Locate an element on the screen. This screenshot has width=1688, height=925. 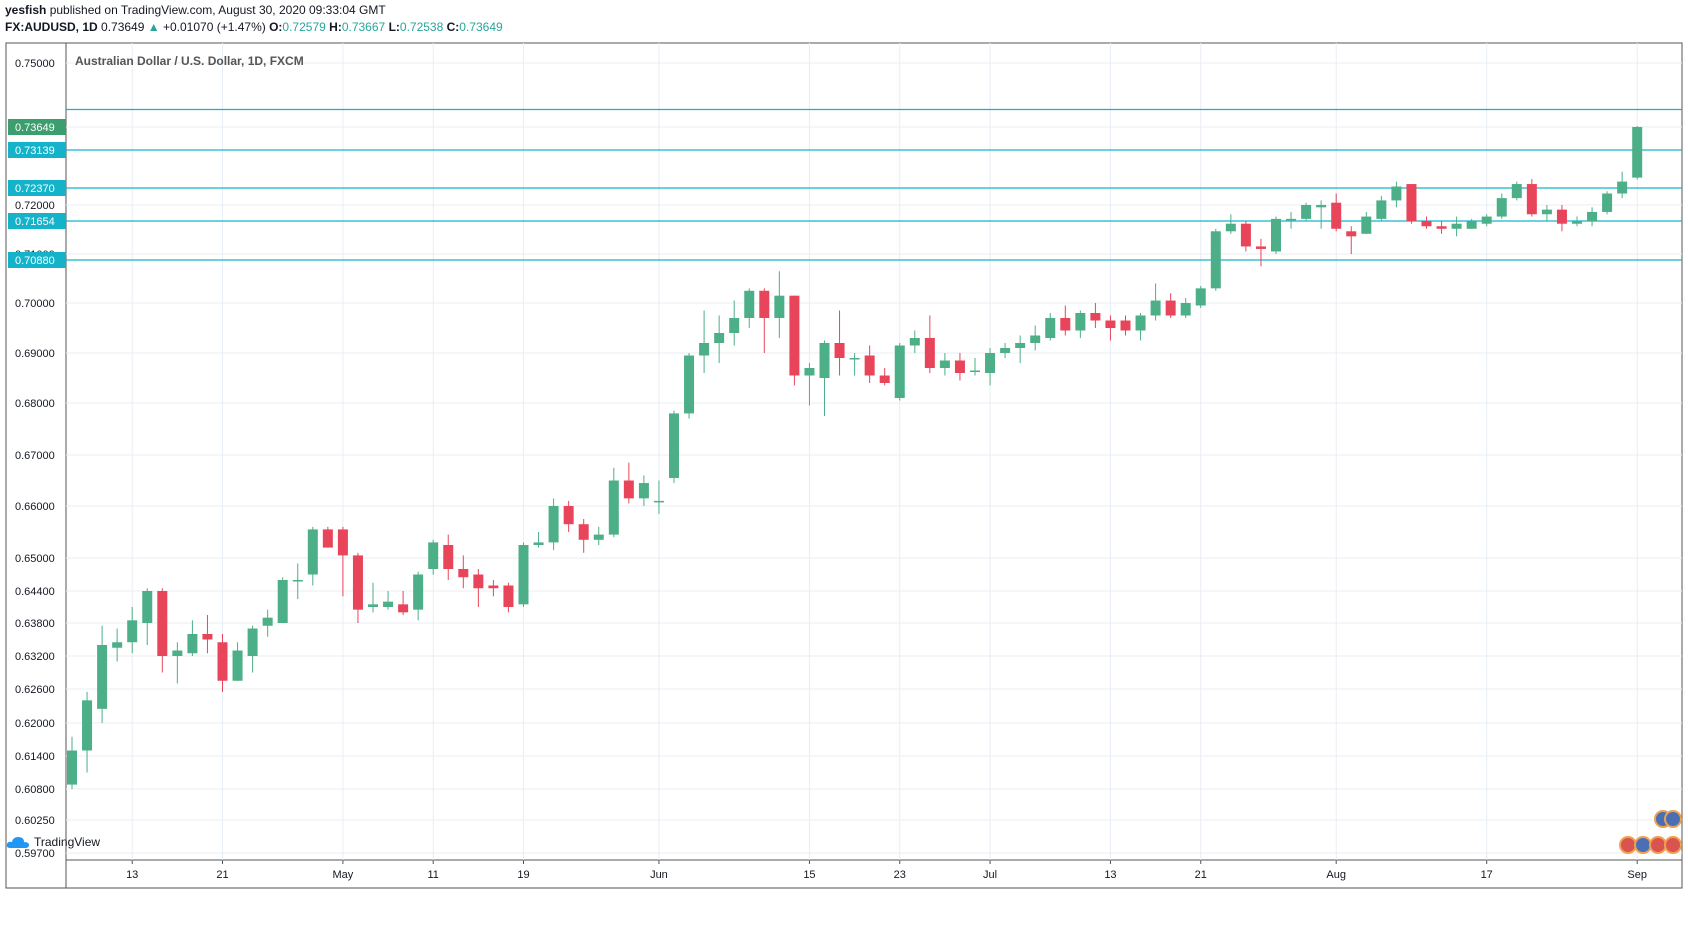
time-tick-label: 13 is located at coordinates (1110, 875).